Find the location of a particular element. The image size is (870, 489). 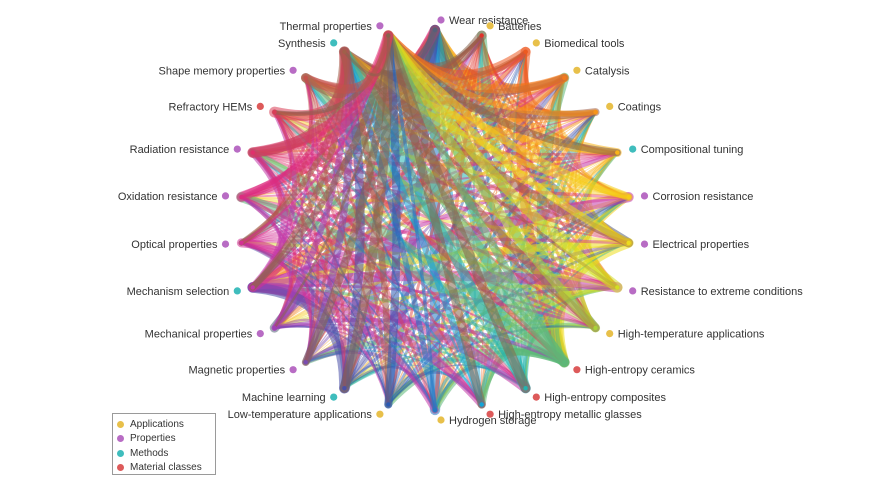

legend-item-applications: Applications is located at coordinates (164, 424).